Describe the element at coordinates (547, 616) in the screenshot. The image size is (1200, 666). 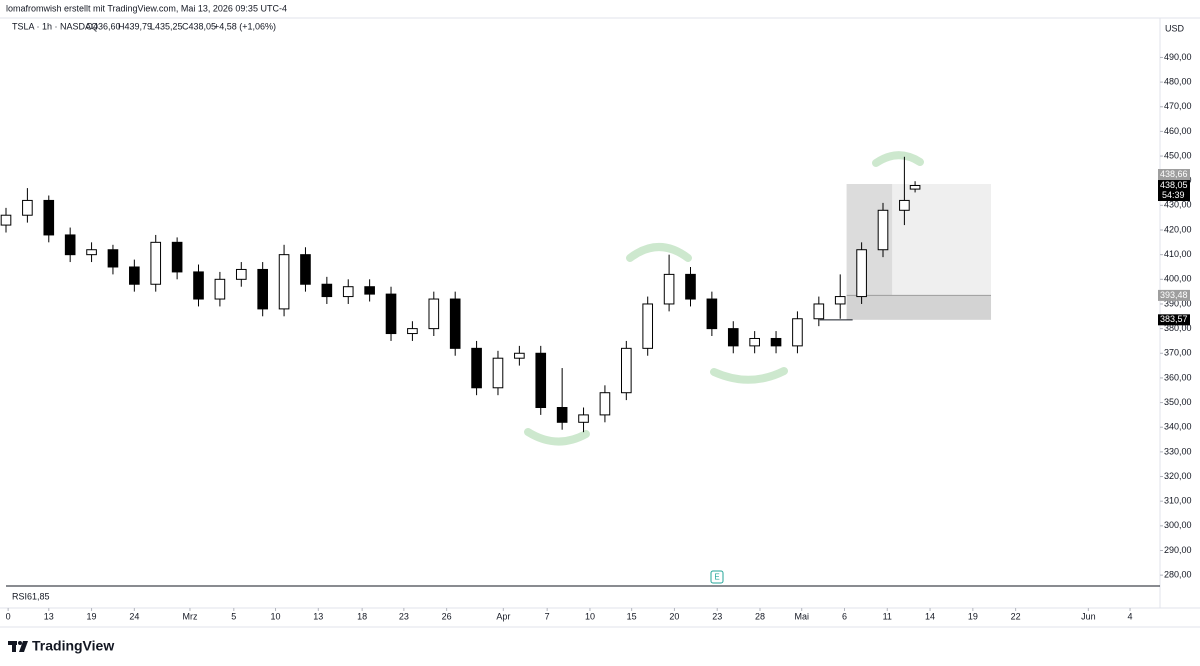
I see `x-tick-label: 7` at that location.